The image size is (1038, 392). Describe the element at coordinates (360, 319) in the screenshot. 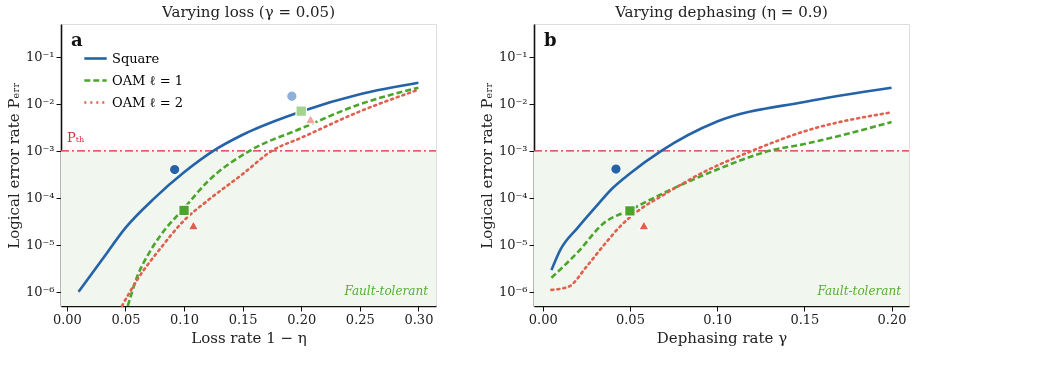

I see `x-tick-label: 0.25` at that location.